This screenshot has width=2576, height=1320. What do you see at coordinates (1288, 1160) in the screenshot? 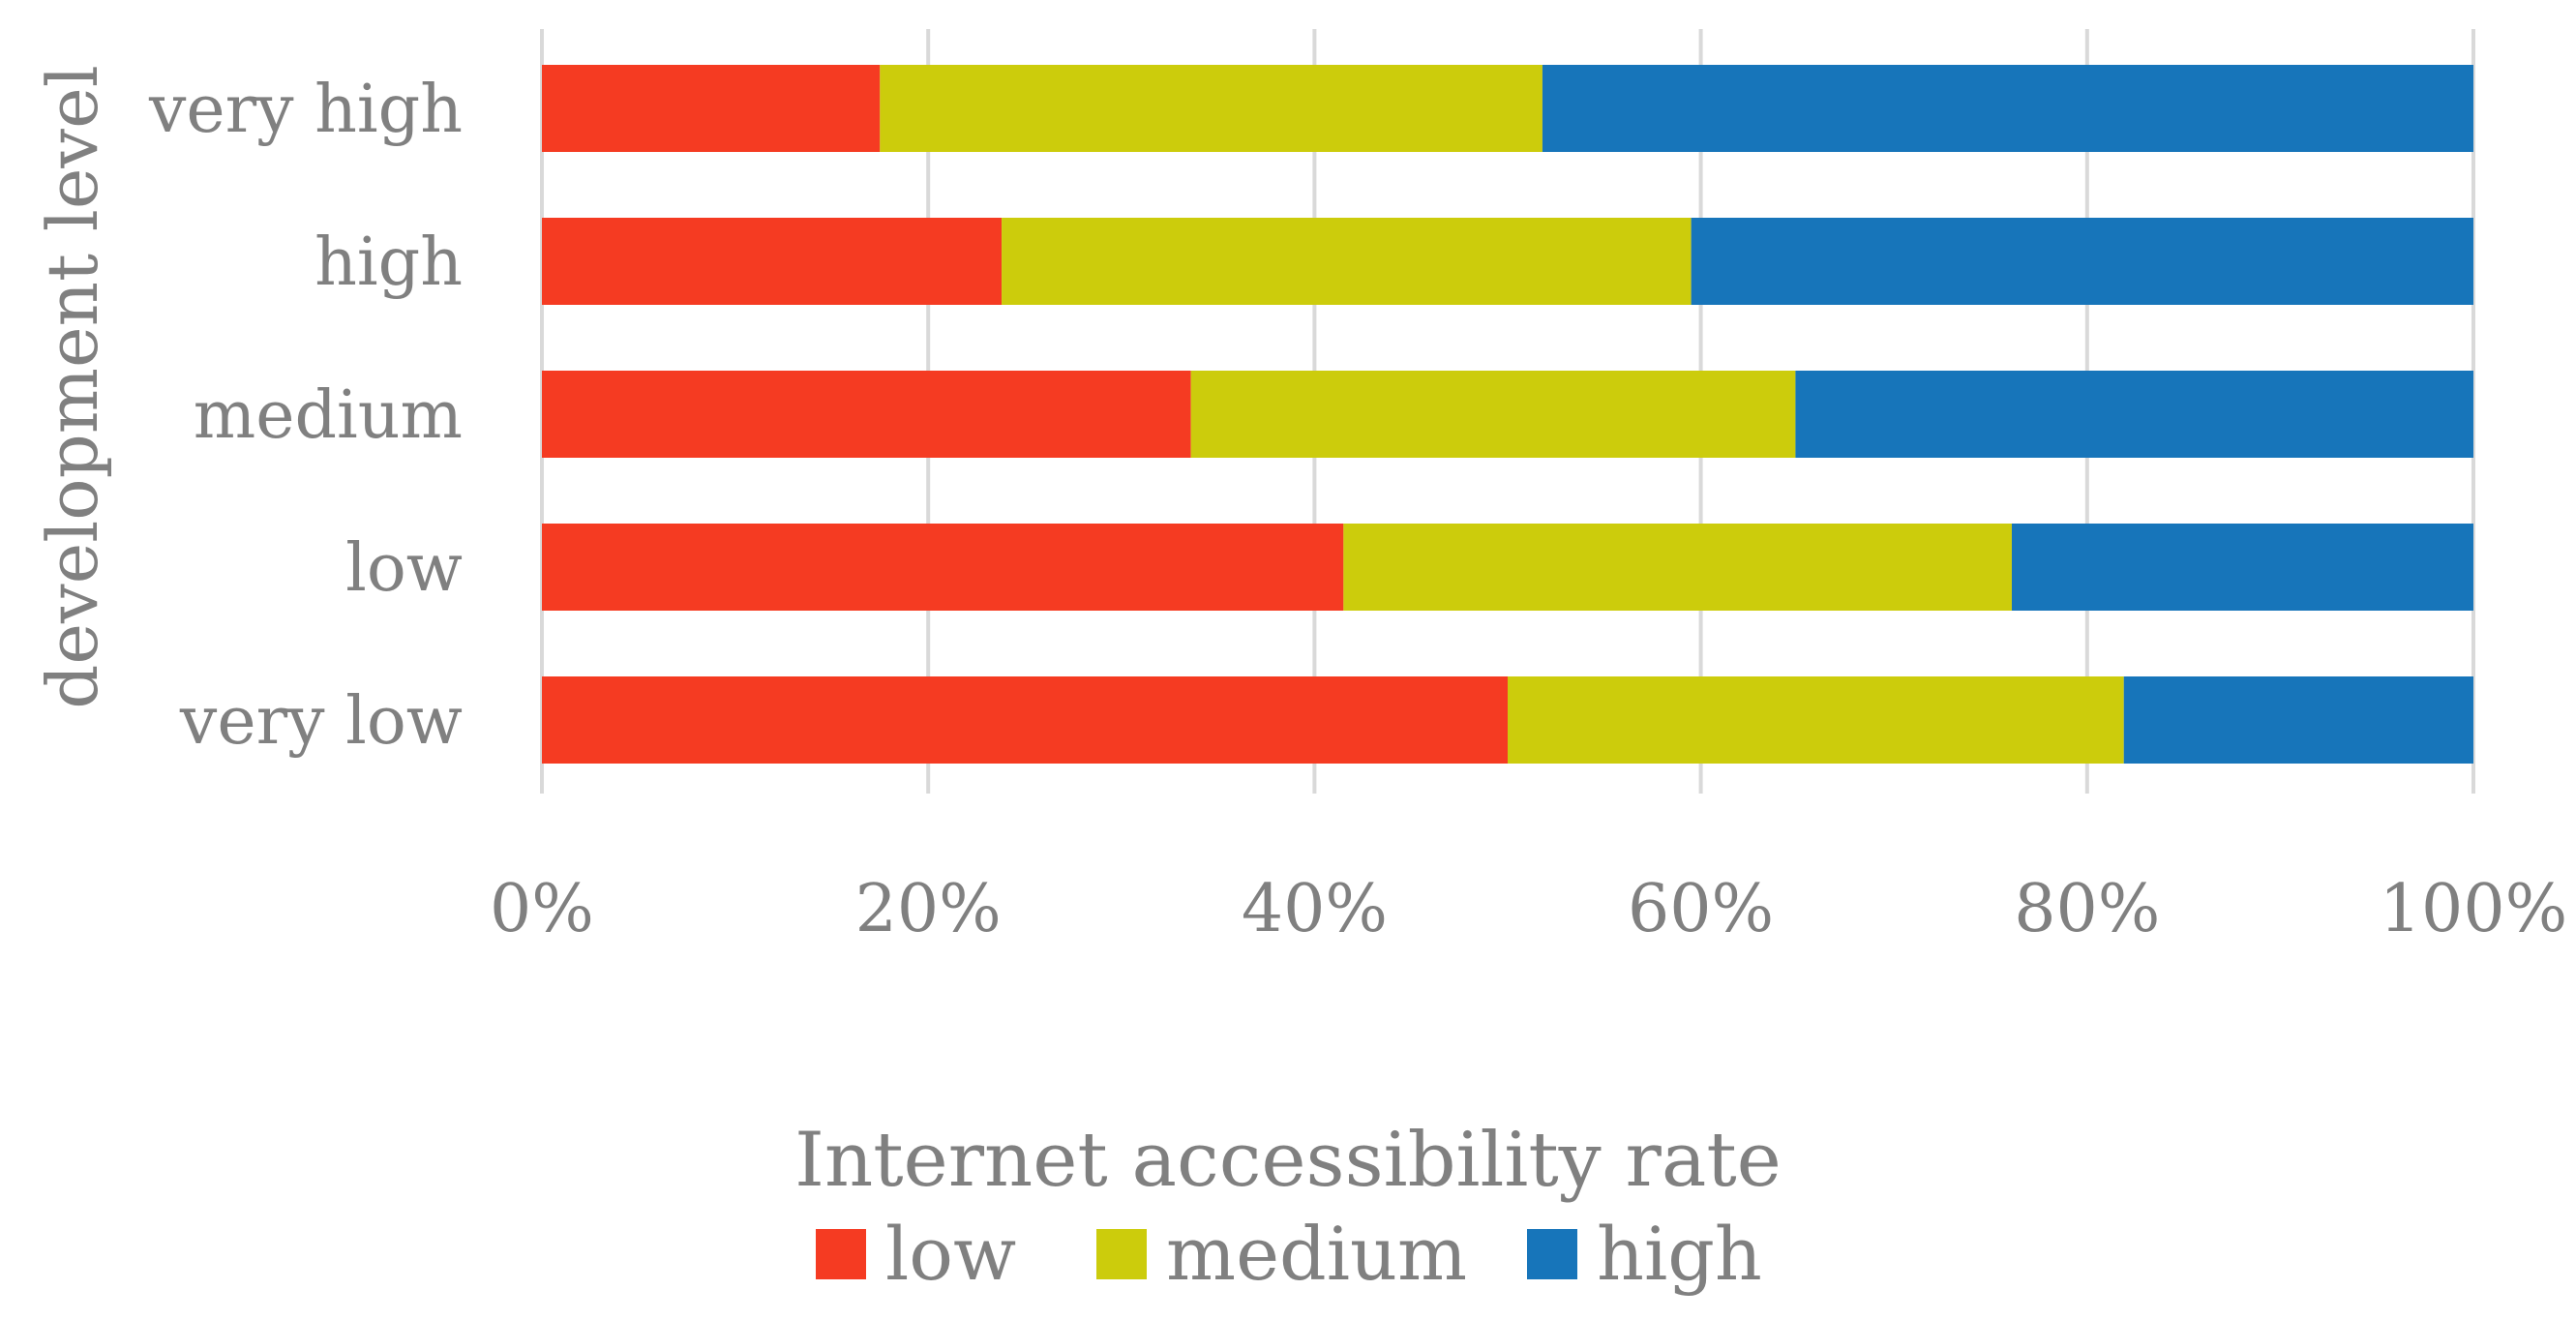
I see `legend-title: Internet accessibility rate` at bounding box center [1288, 1160].